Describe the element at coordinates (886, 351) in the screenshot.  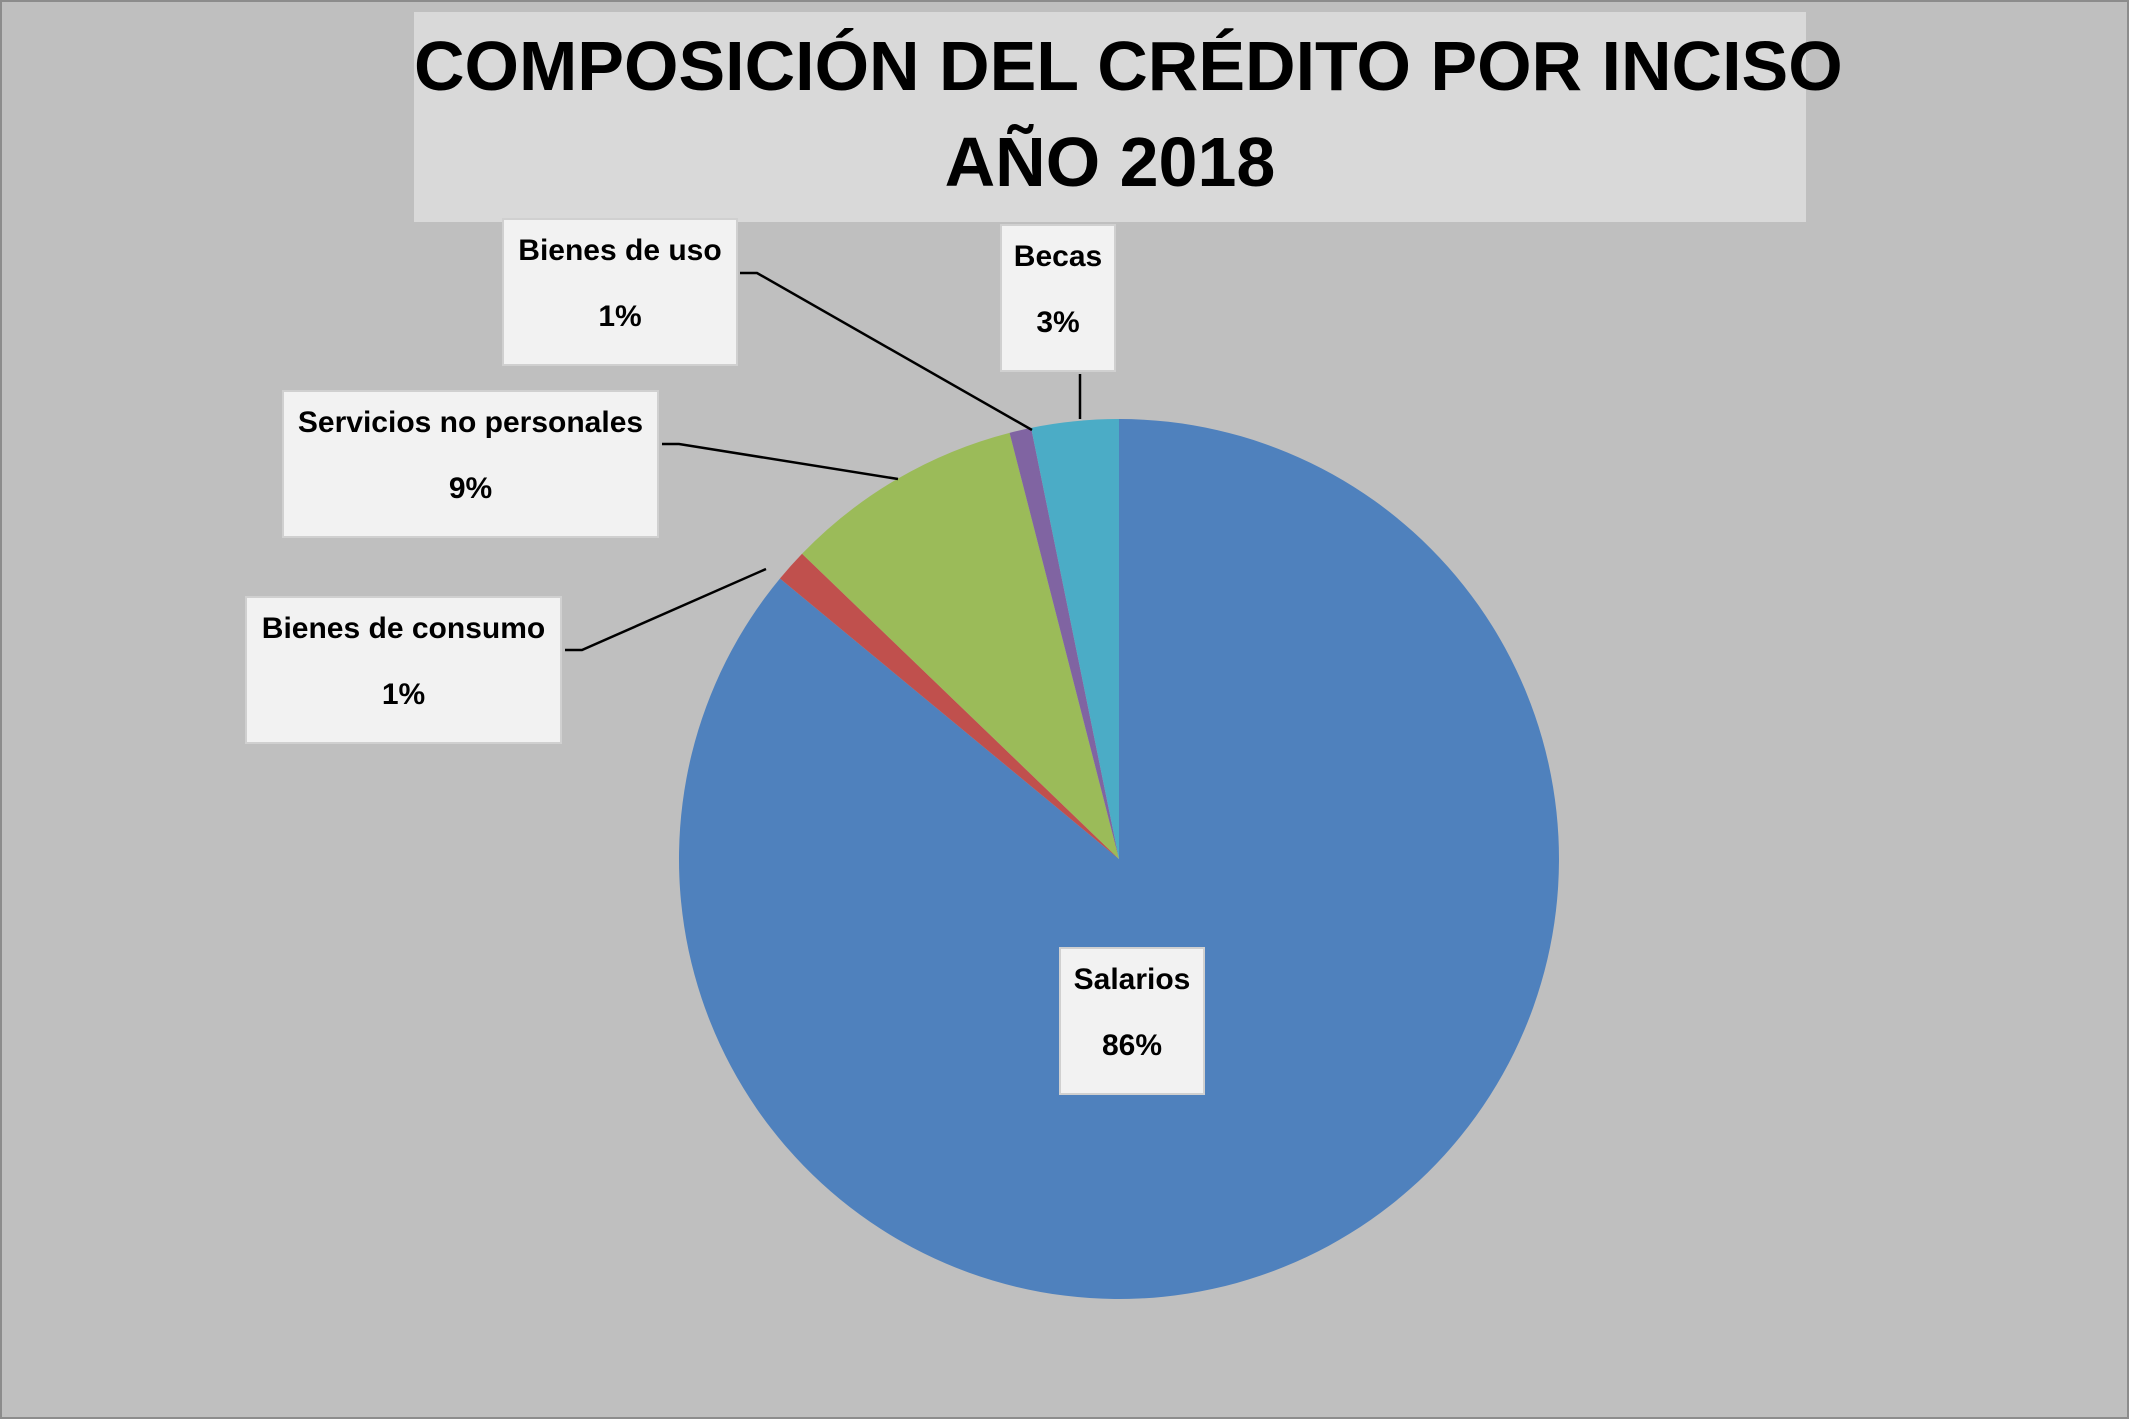
I see `leader-line-bienes-de-uso` at that location.